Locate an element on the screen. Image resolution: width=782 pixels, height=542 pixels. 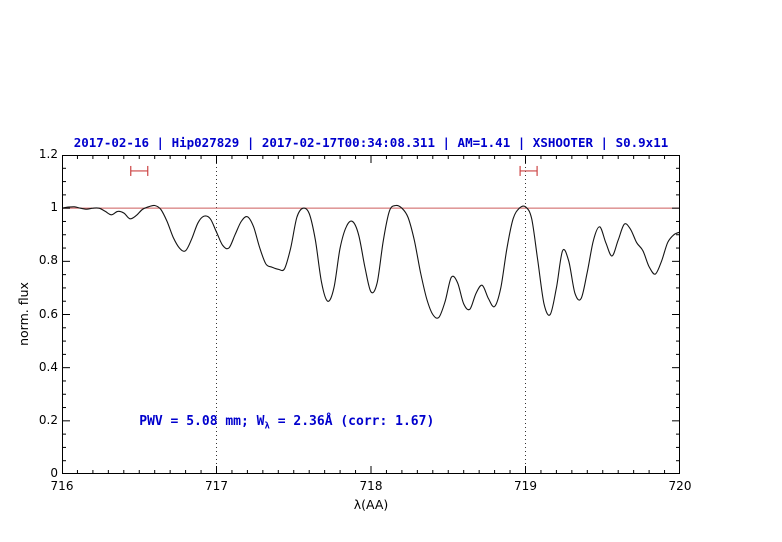
y-tick-label: 1 is located at coordinates (54, 207).